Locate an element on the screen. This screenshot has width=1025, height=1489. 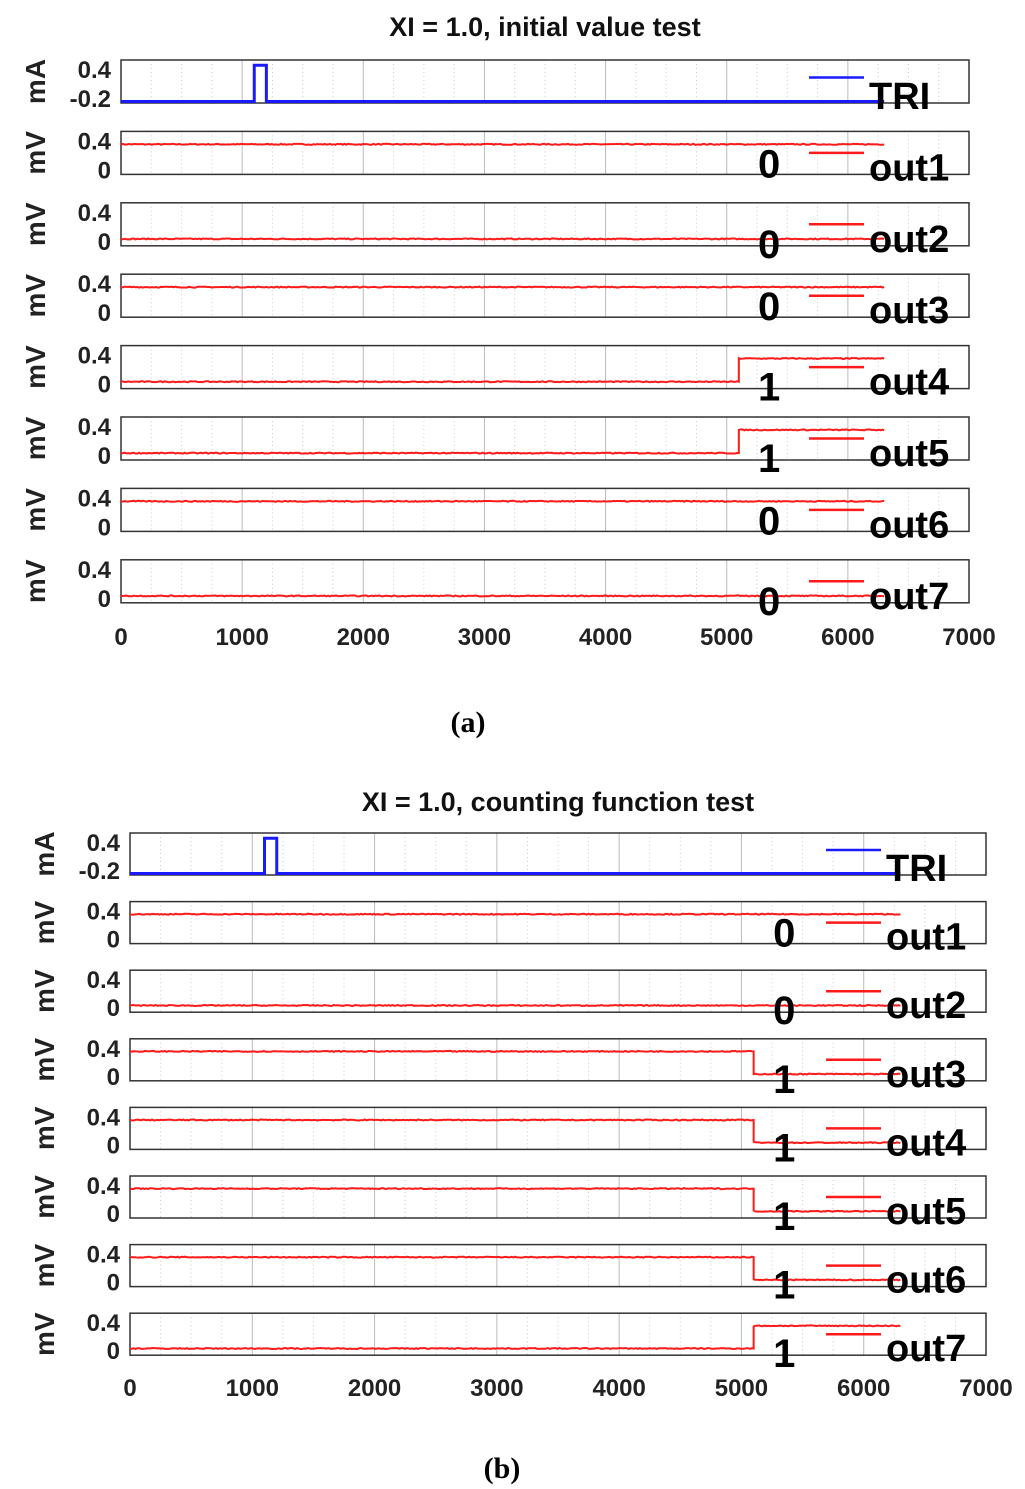
subplot-out7: 00.4 mV out7 1 is located at coordinates (508, 1343).